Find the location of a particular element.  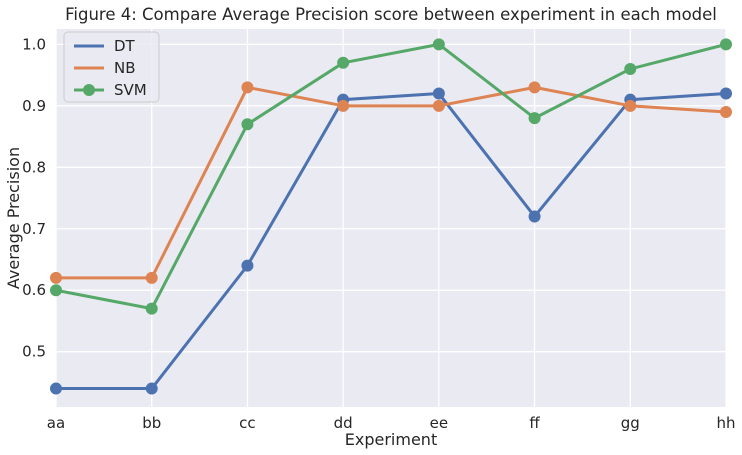

y-tick-label: 0.8 is located at coordinates (34, 167).